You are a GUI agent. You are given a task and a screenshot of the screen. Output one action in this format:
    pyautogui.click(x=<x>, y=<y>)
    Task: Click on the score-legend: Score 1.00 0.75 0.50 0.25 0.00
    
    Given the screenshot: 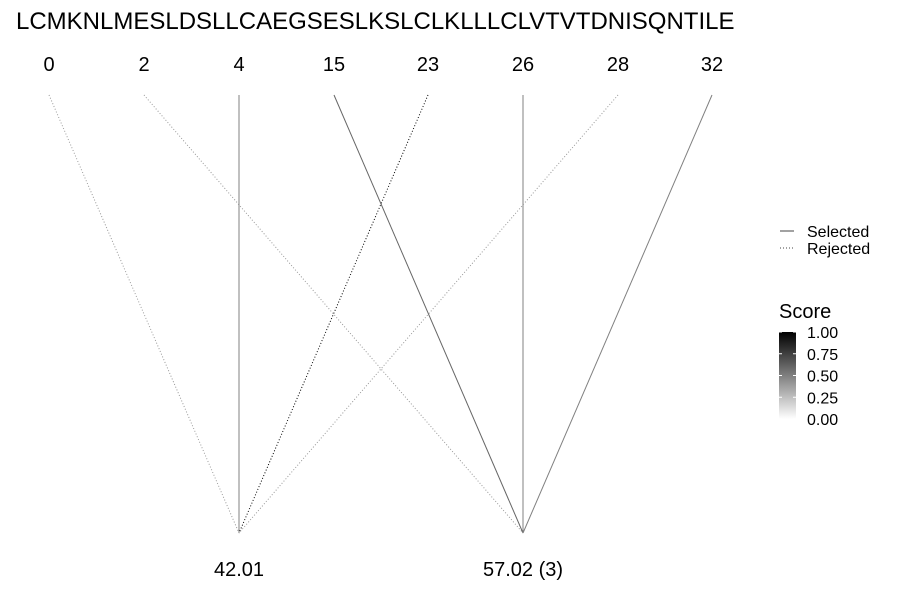 What is the action you would take?
    pyautogui.click(x=808, y=365)
    